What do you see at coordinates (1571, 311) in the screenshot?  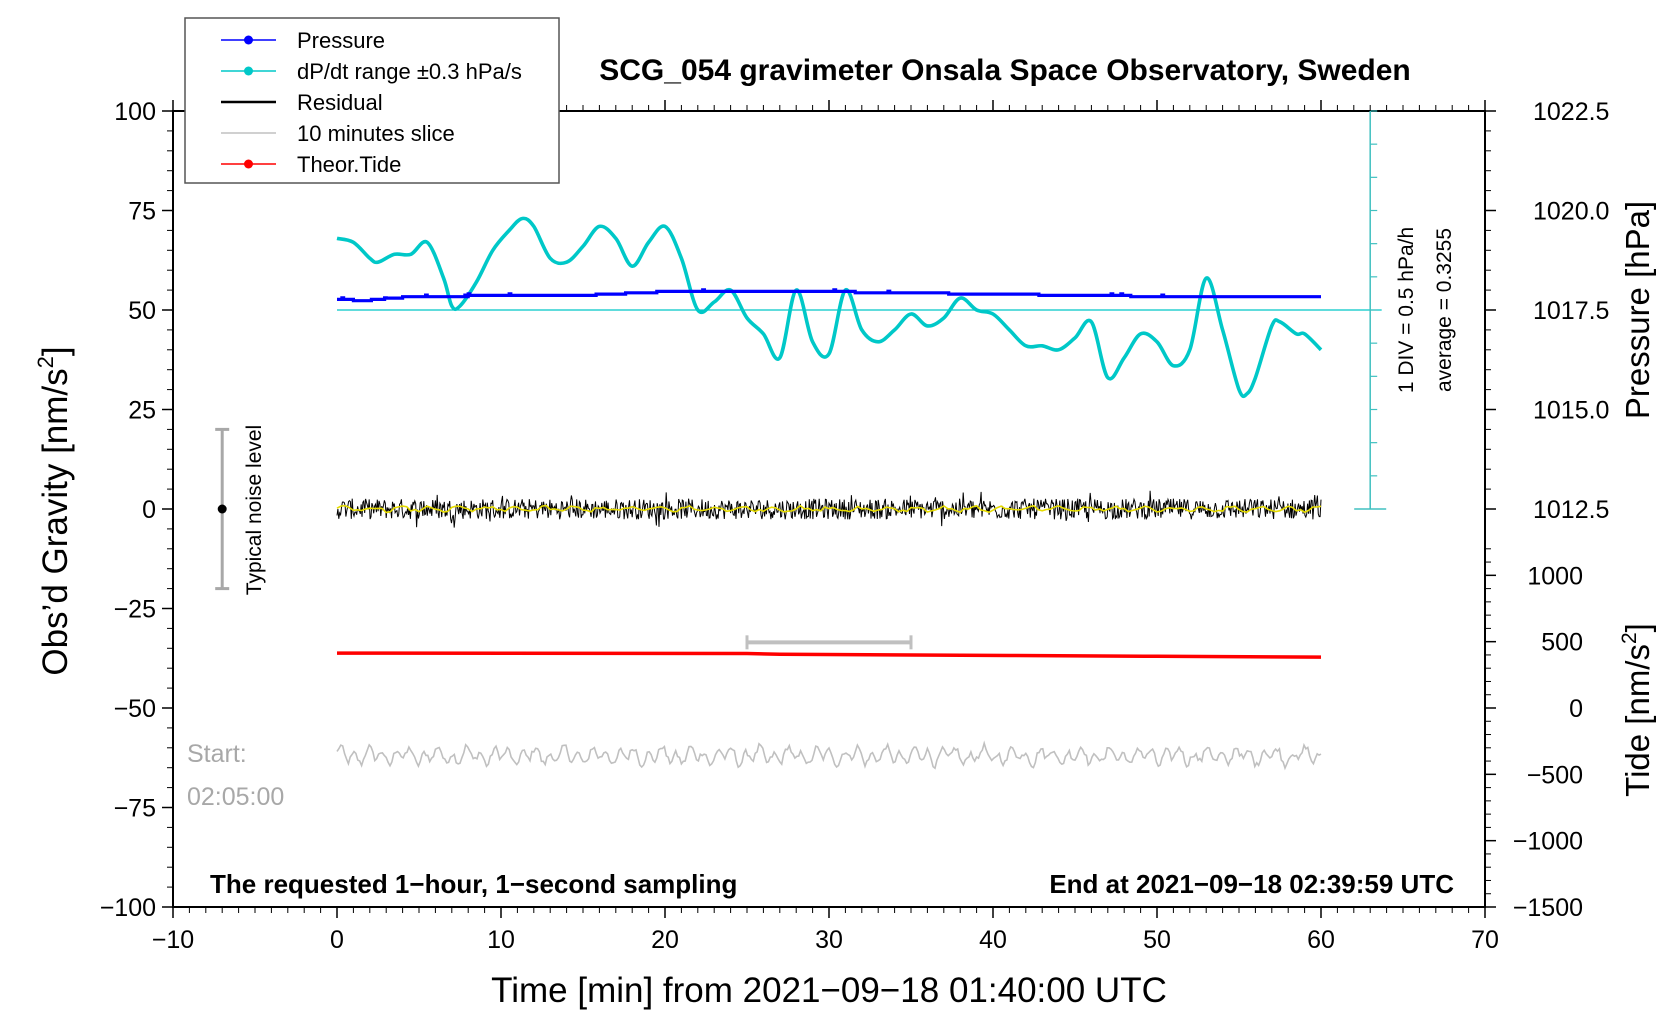 I see `pressure-tick-label: 1017.5` at bounding box center [1571, 311].